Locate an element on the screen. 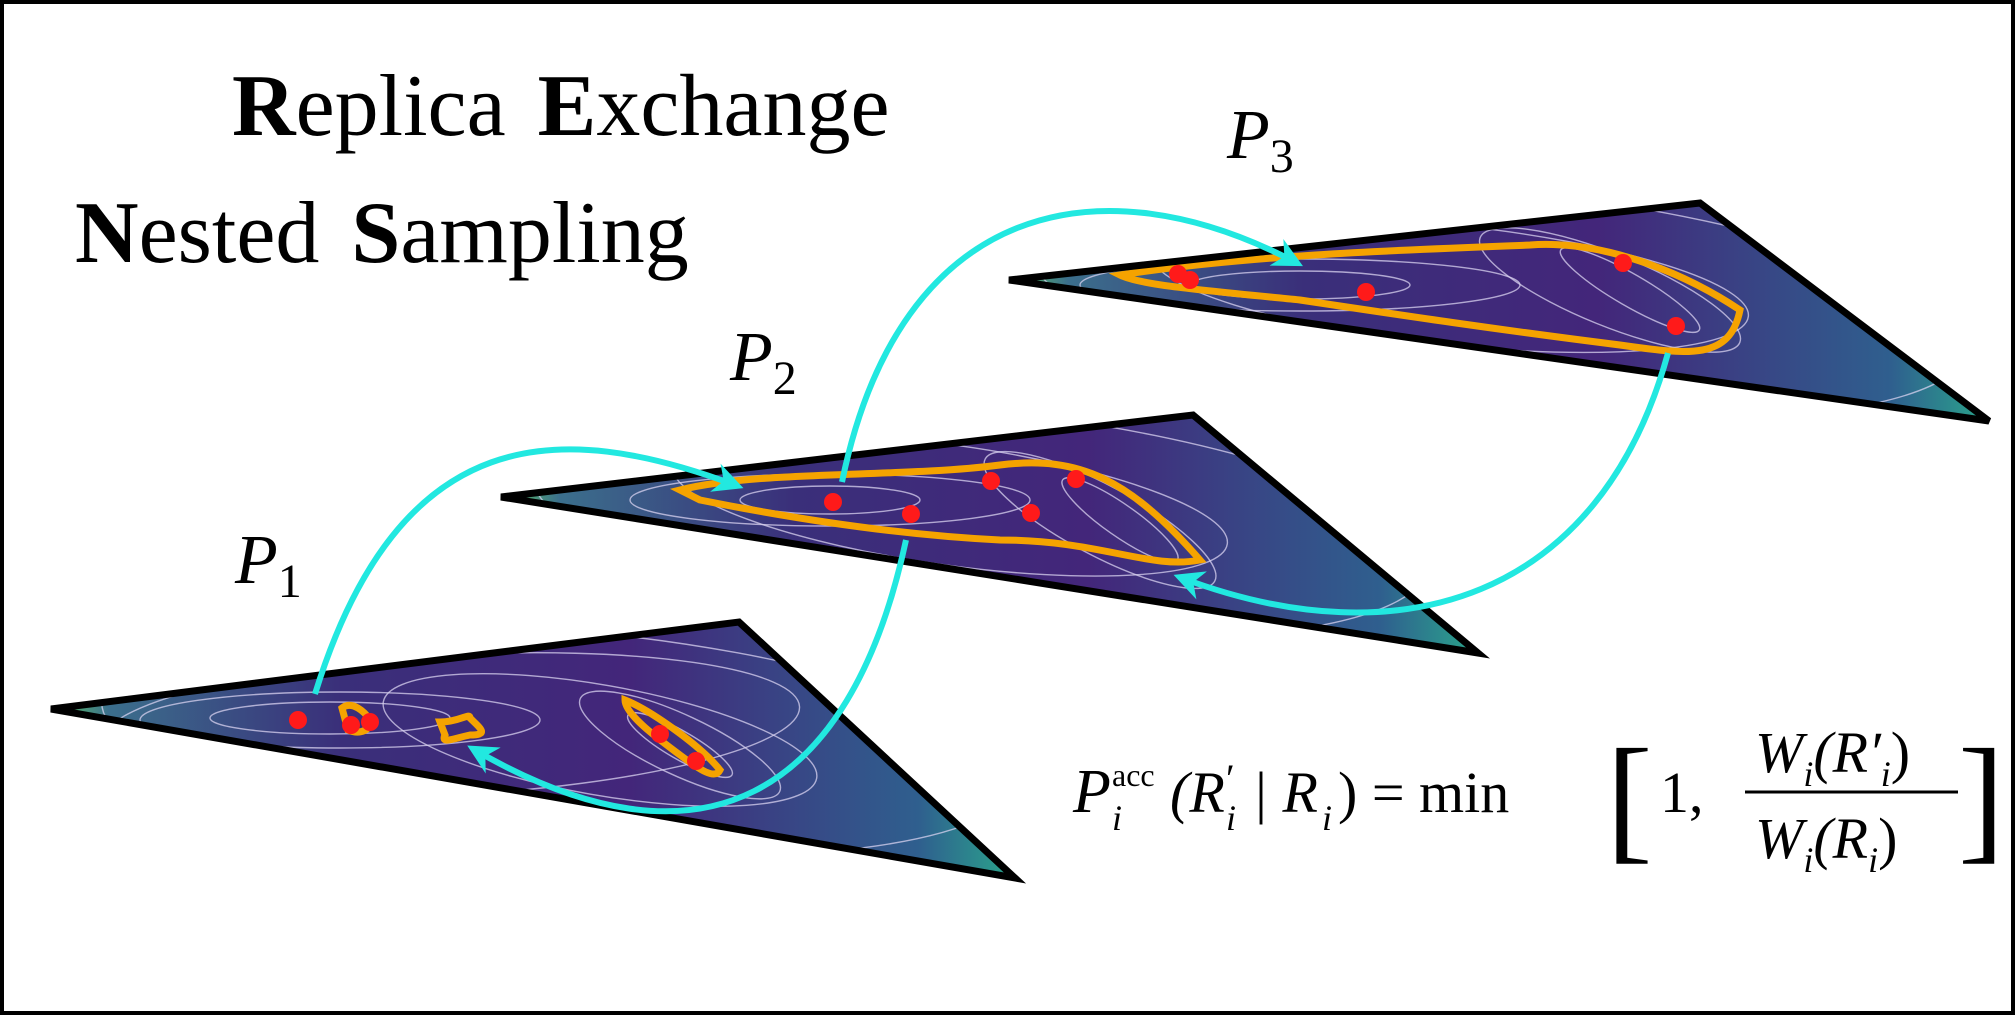 The height and width of the screenshot is (1015, 2015). eq-arg-sub: i is located at coordinates (1231, 818).